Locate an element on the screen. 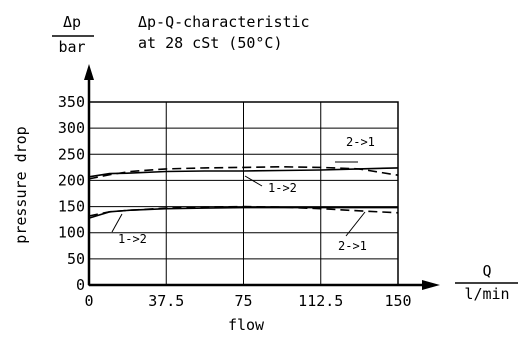  x-axis-label: flow is located at coordinates (246, 325).